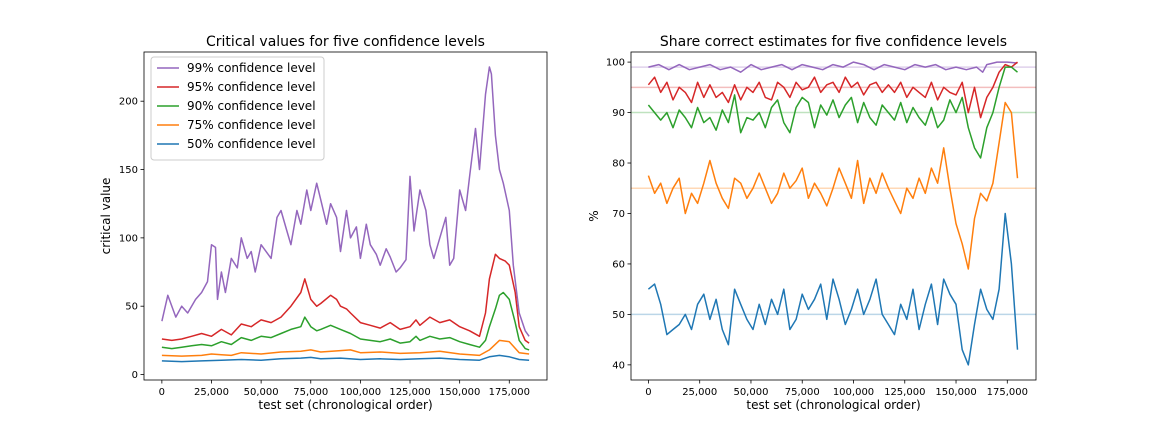  I want to click on y-tick-label: 200, so click(128, 102).